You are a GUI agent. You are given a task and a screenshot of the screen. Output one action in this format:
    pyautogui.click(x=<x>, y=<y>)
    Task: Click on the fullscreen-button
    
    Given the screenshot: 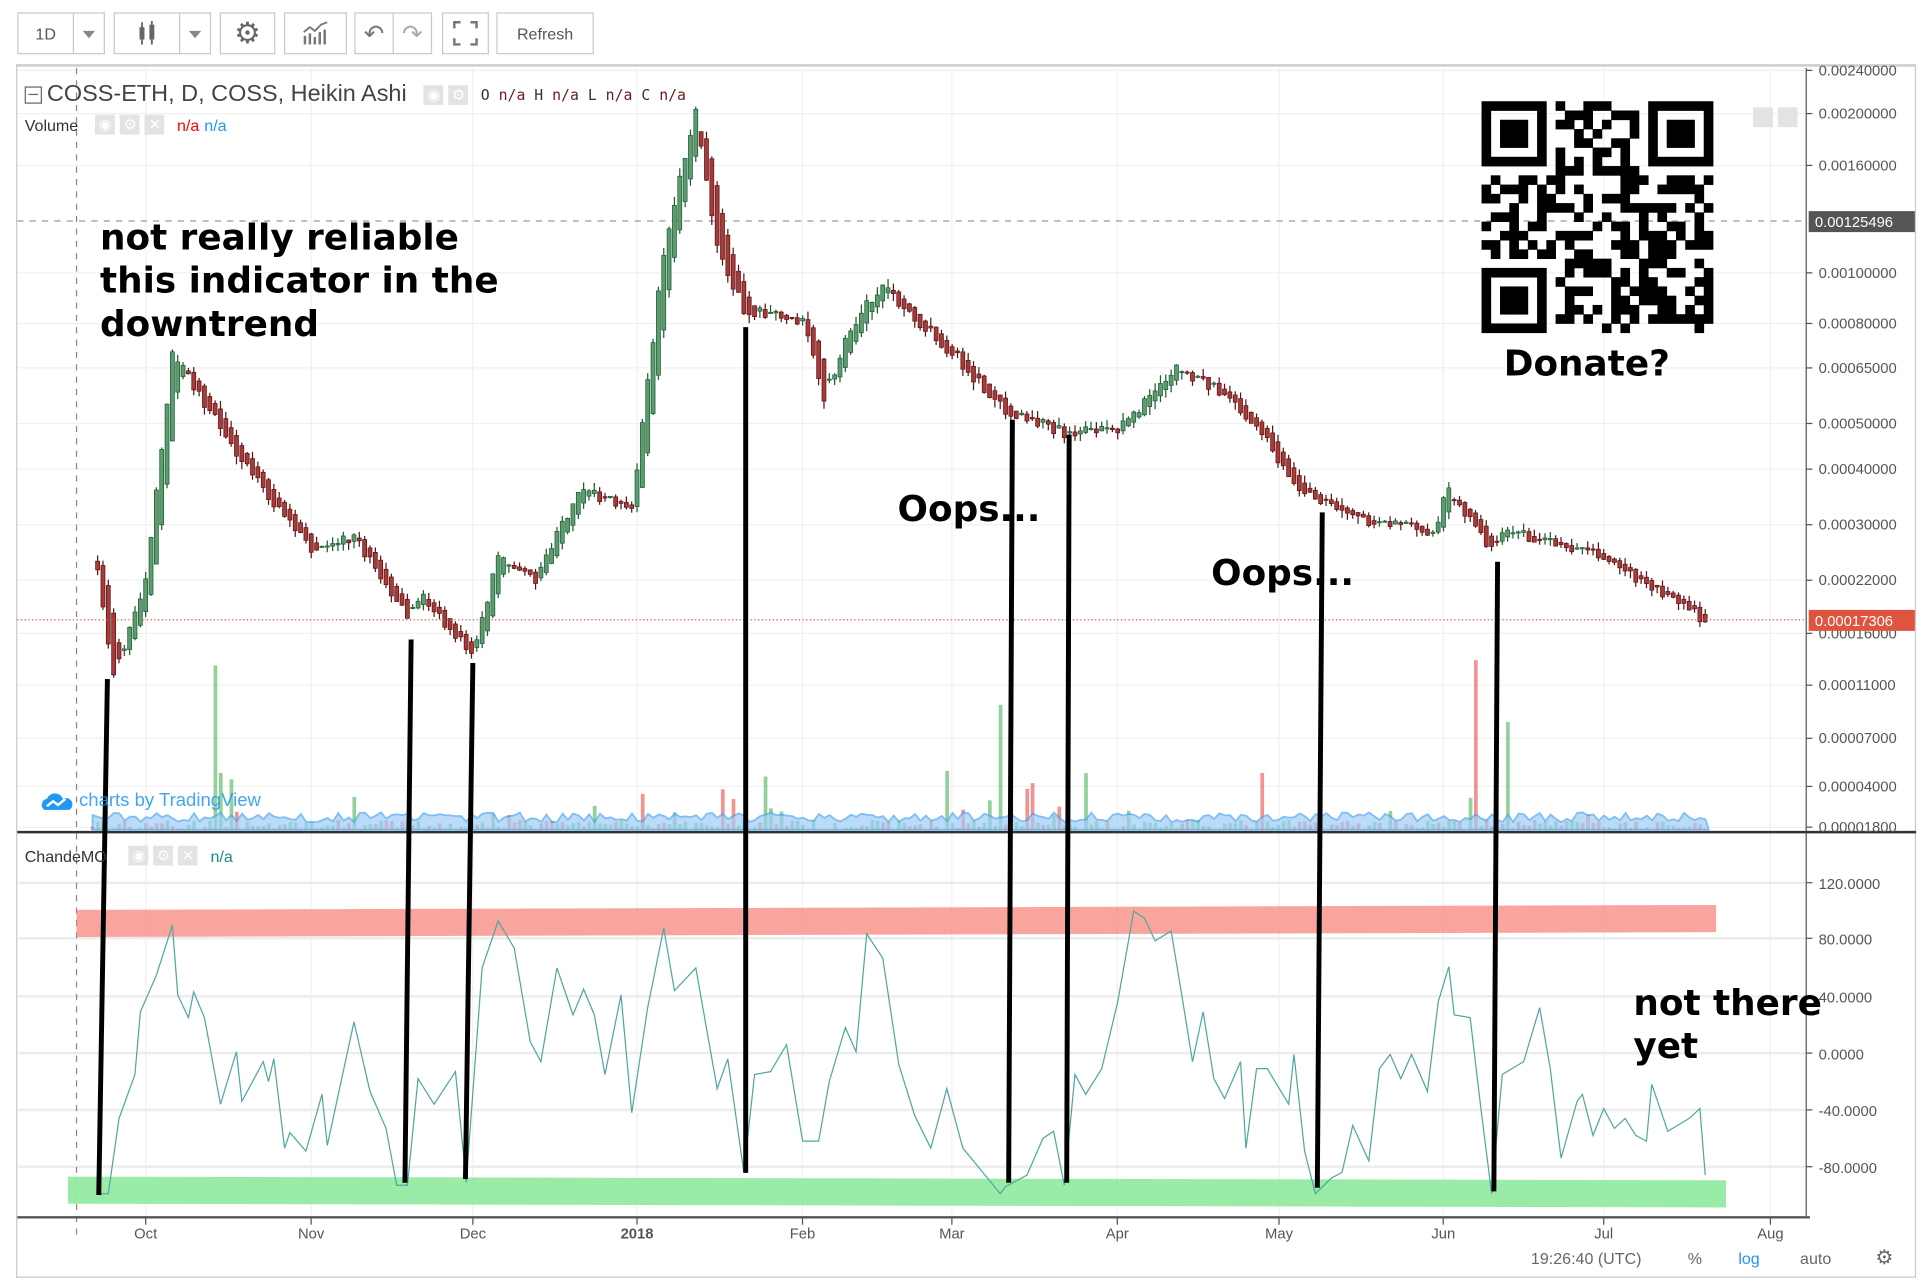 What is the action you would take?
    pyautogui.click(x=465, y=33)
    